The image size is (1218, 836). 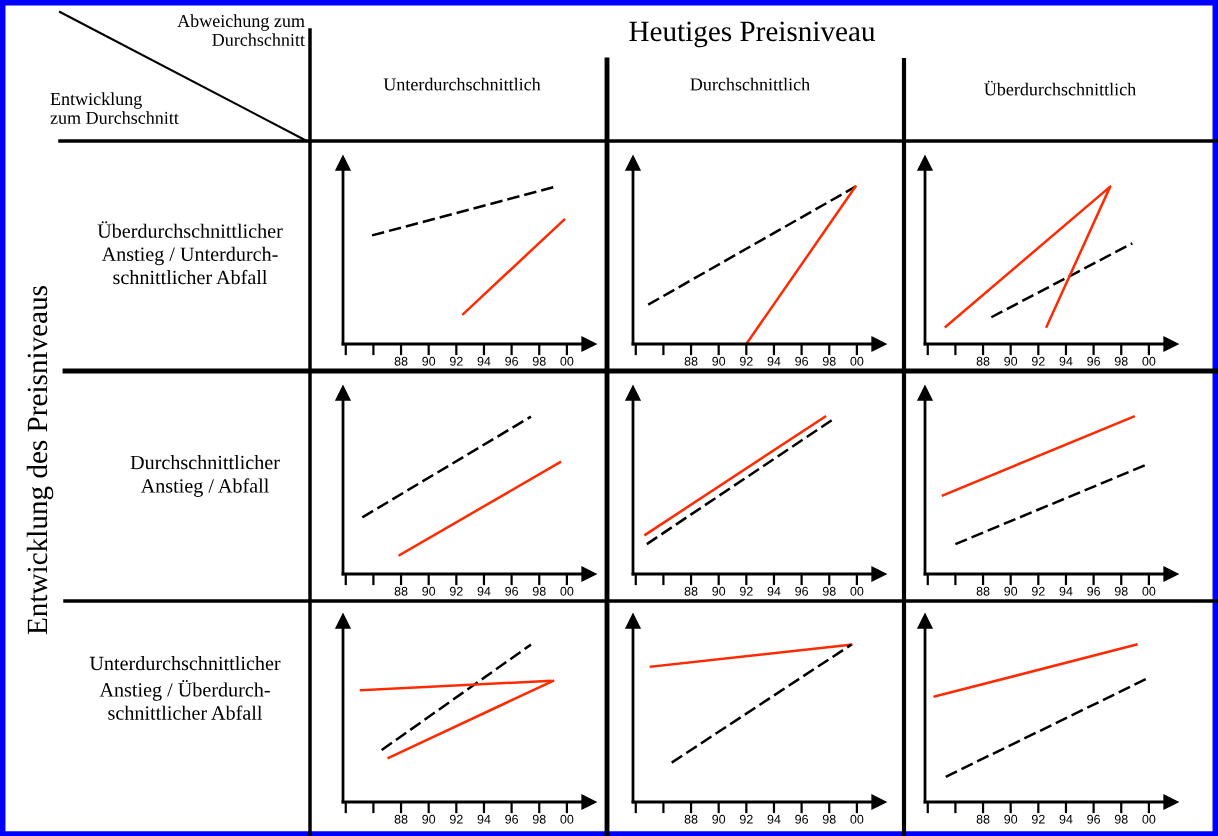 What do you see at coordinates (462, 84) in the screenshot?
I see `text: Unterdurchschnittlich` at bounding box center [462, 84].